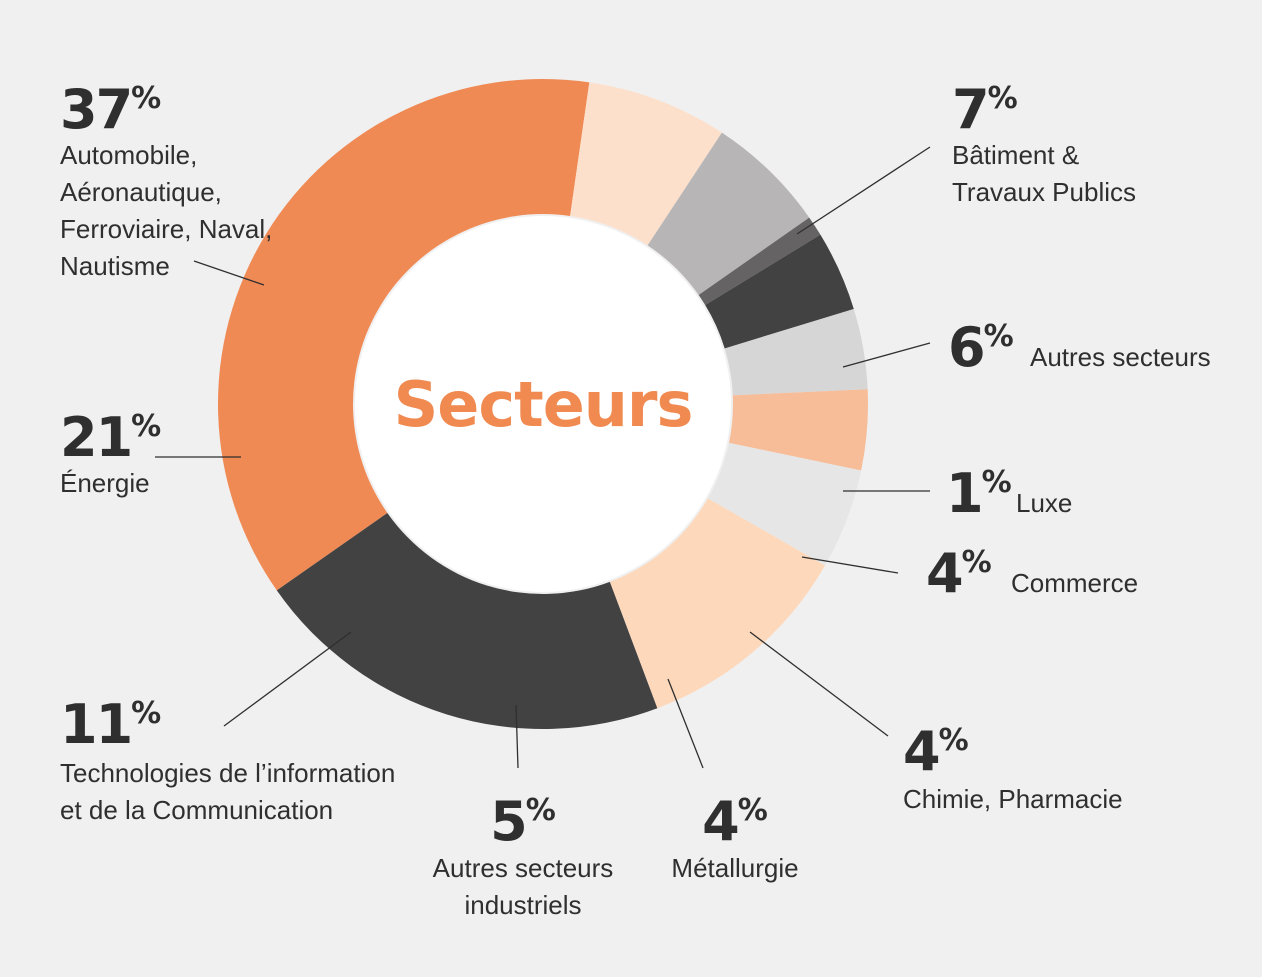  I want to click on slice-category-label-1-line-0: Bâtiment &, so click(1015, 155).